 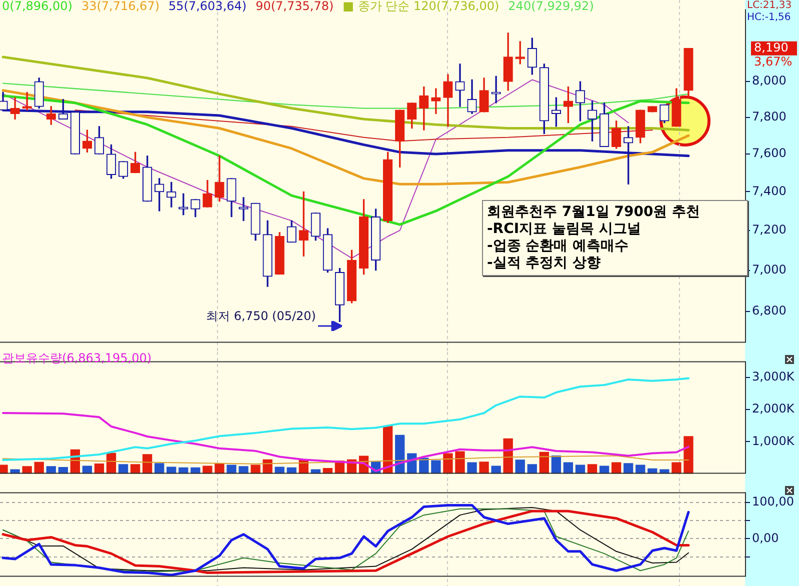 What do you see at coordinates (769, 81) in the screenshot?
I see `y-tick-label: 8,000` at bounding box center [769, 81].